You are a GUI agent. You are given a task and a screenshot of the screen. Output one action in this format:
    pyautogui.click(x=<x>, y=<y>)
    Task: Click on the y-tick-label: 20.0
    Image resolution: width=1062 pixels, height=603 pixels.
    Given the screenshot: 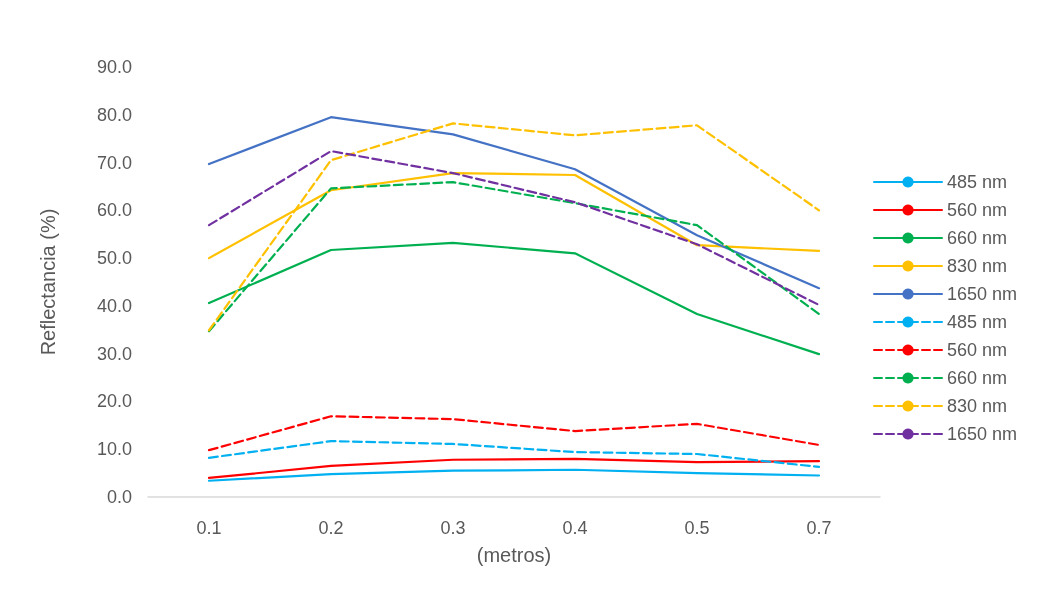 What is the action you would take?
    pyautogui.click(x=114, y=401)
    